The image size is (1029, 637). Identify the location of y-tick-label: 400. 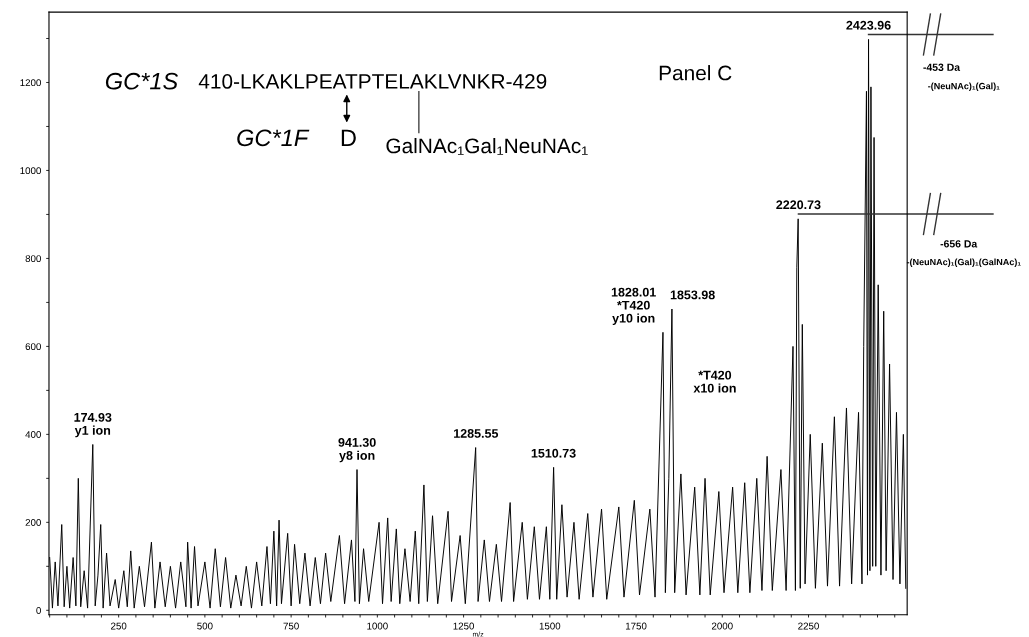
(33, 434).